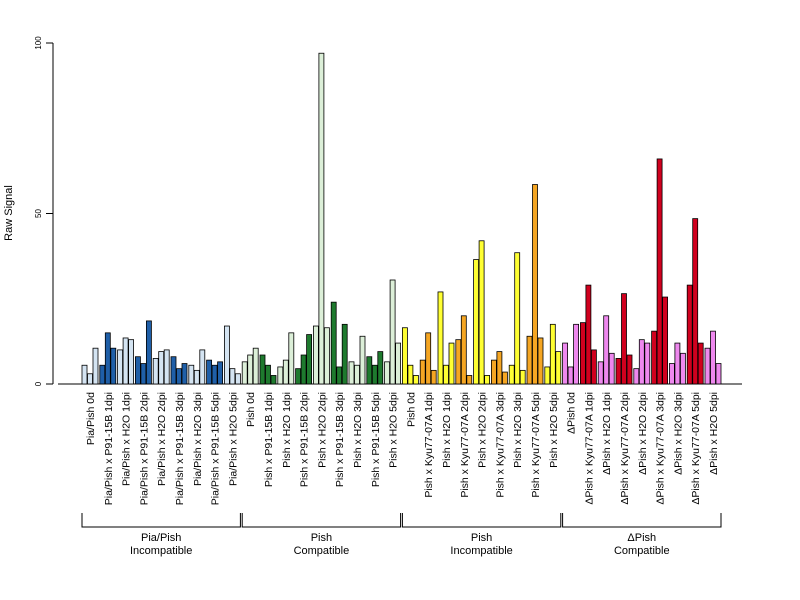 The height and width of the screenshot is (600, 800). Describe the element at coordinates (678, 433) in the screenshot. I see `x-tick-label: ΔPish x H2O 3dpi` at that location.